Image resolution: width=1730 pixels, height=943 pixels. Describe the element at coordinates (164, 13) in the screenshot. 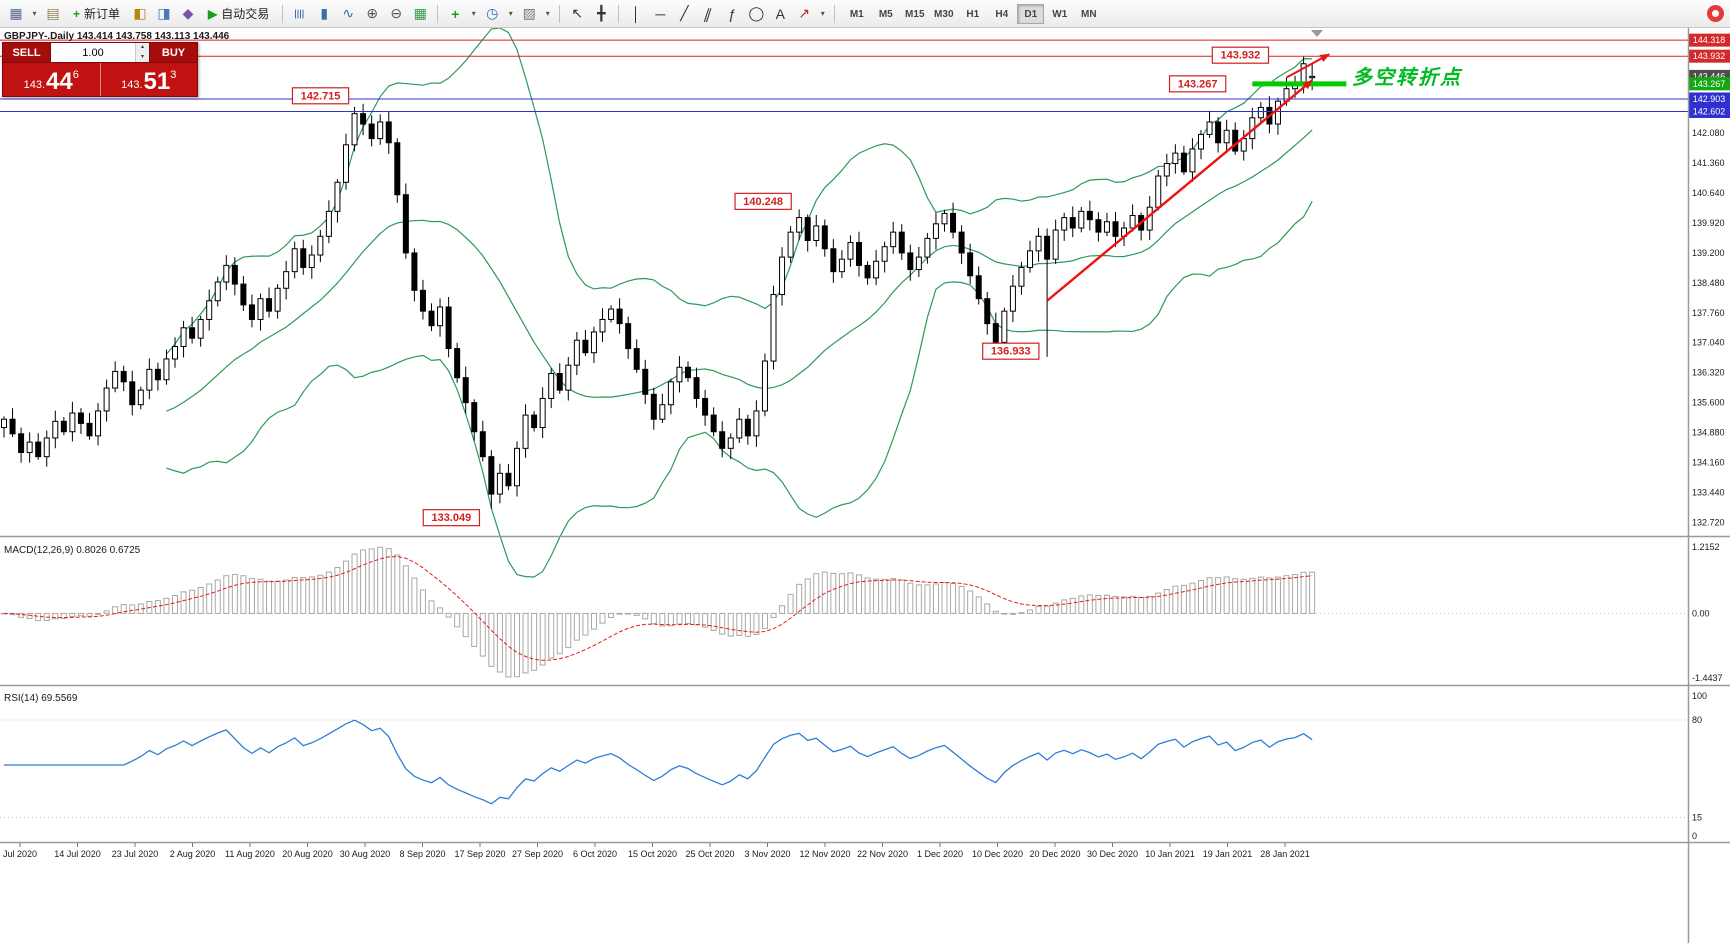

I see `data-window-icon: ◨` at that location.